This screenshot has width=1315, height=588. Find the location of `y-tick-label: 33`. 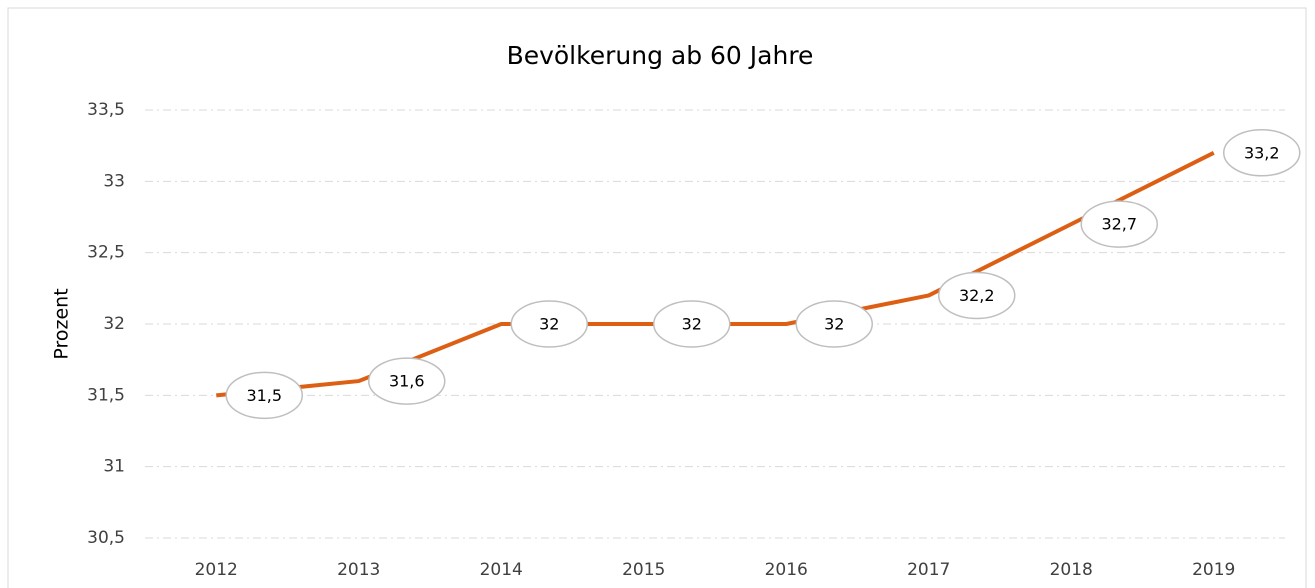

y-tick-label: 33 is located at coordinates (114, 181).